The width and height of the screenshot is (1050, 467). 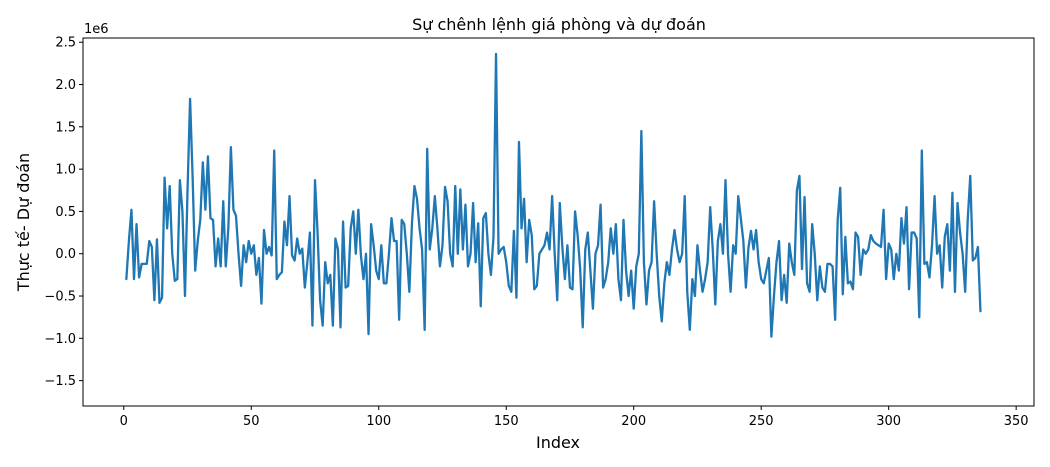 What do you see at coordinates (888, 421) in the screenshot?
I see `x-tick-label: 300` at bounding box center [888, 421].